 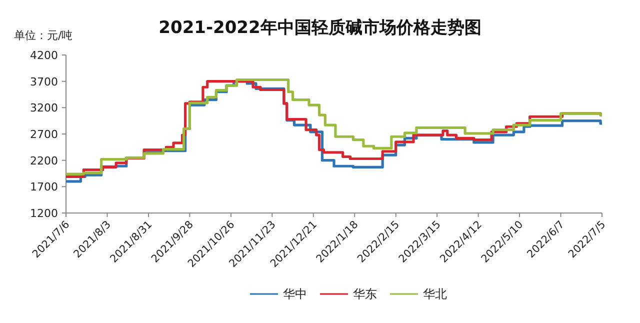 What do you see at coordinates (44, 108) in the screenshot?
I see `y-tick-label: 3200` at bounding box center [44, 108].